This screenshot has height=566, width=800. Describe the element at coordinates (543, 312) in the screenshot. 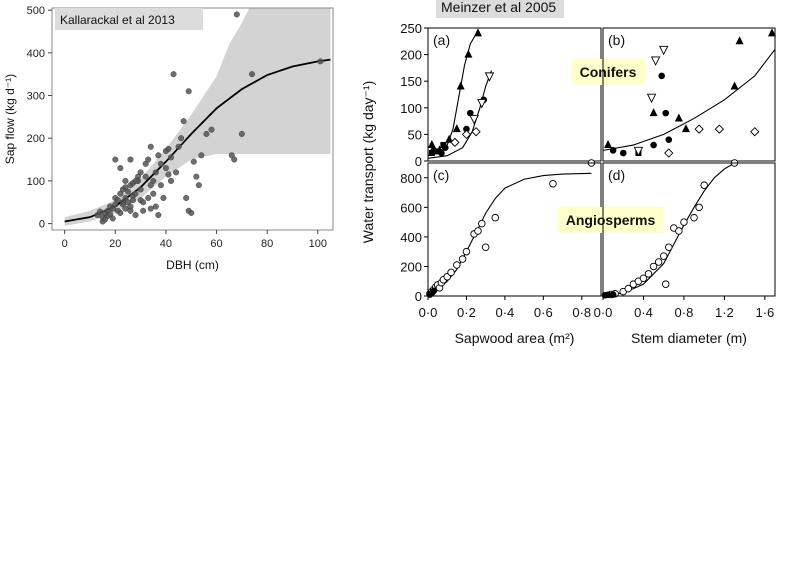

I see `x-tick-label: 0·6` at that location.